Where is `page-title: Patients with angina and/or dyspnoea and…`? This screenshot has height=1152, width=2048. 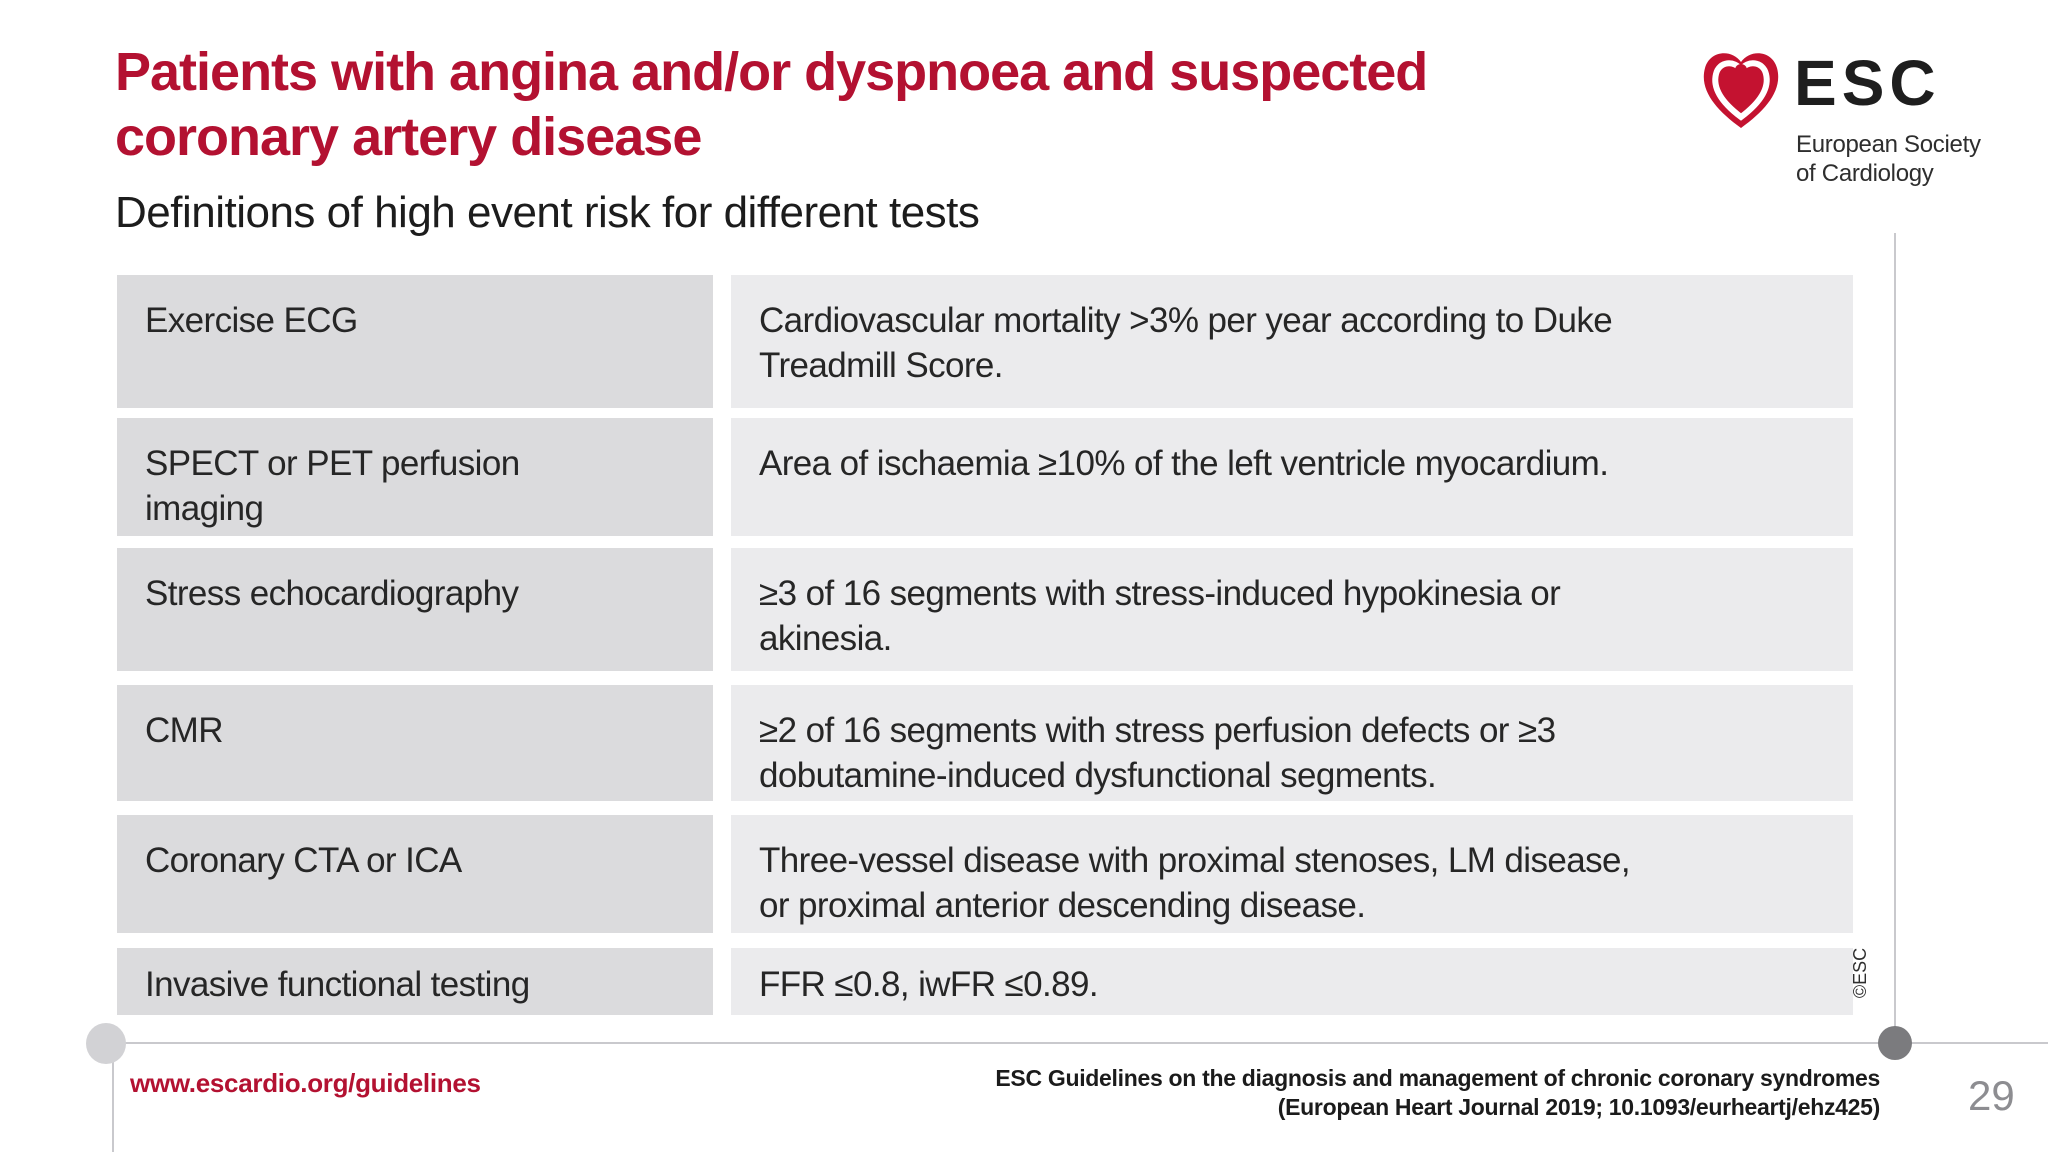 page-title: Patients with angina and/or dyspnoea and… is located at coordinates (895, 105).